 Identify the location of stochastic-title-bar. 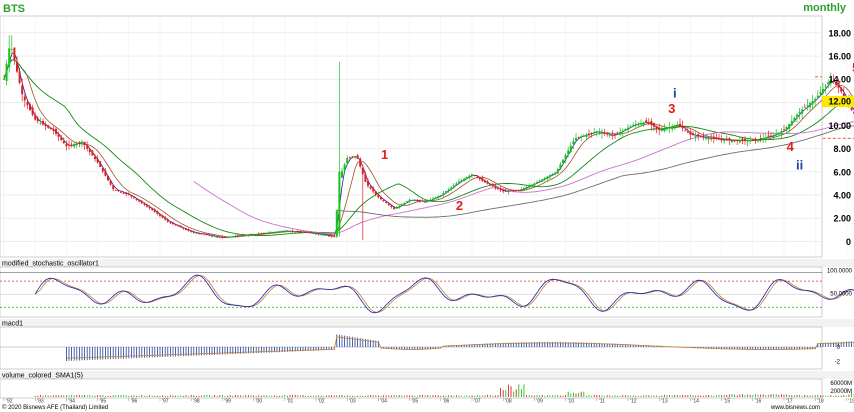
(427, 263).